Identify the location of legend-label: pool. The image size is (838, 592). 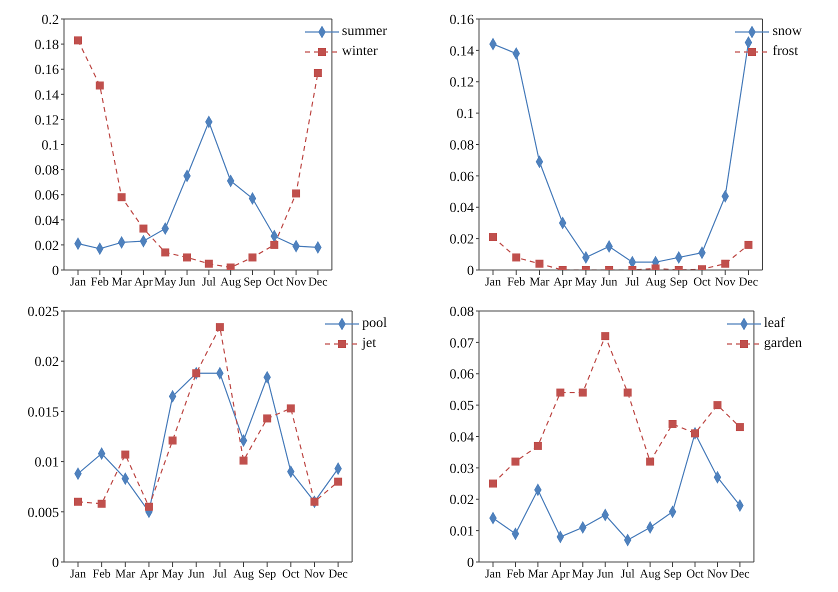
(374, 324).